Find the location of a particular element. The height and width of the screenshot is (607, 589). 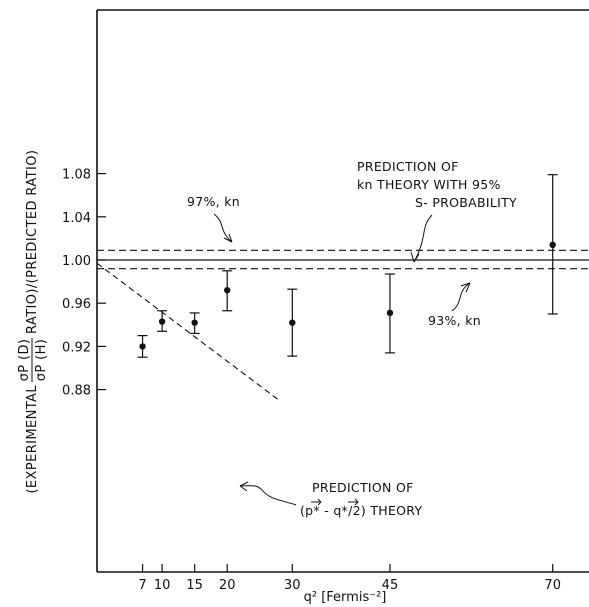

y-ticks: 0.88 0.92 0.96 1.00 1.04 1.08 is located at coordinates (84, 283).